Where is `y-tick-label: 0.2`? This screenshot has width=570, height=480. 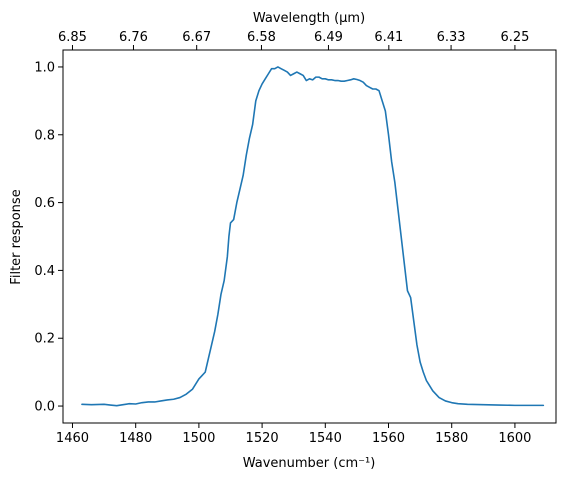 y-tick-label: 0.2 is located at coordinates (44, 339).